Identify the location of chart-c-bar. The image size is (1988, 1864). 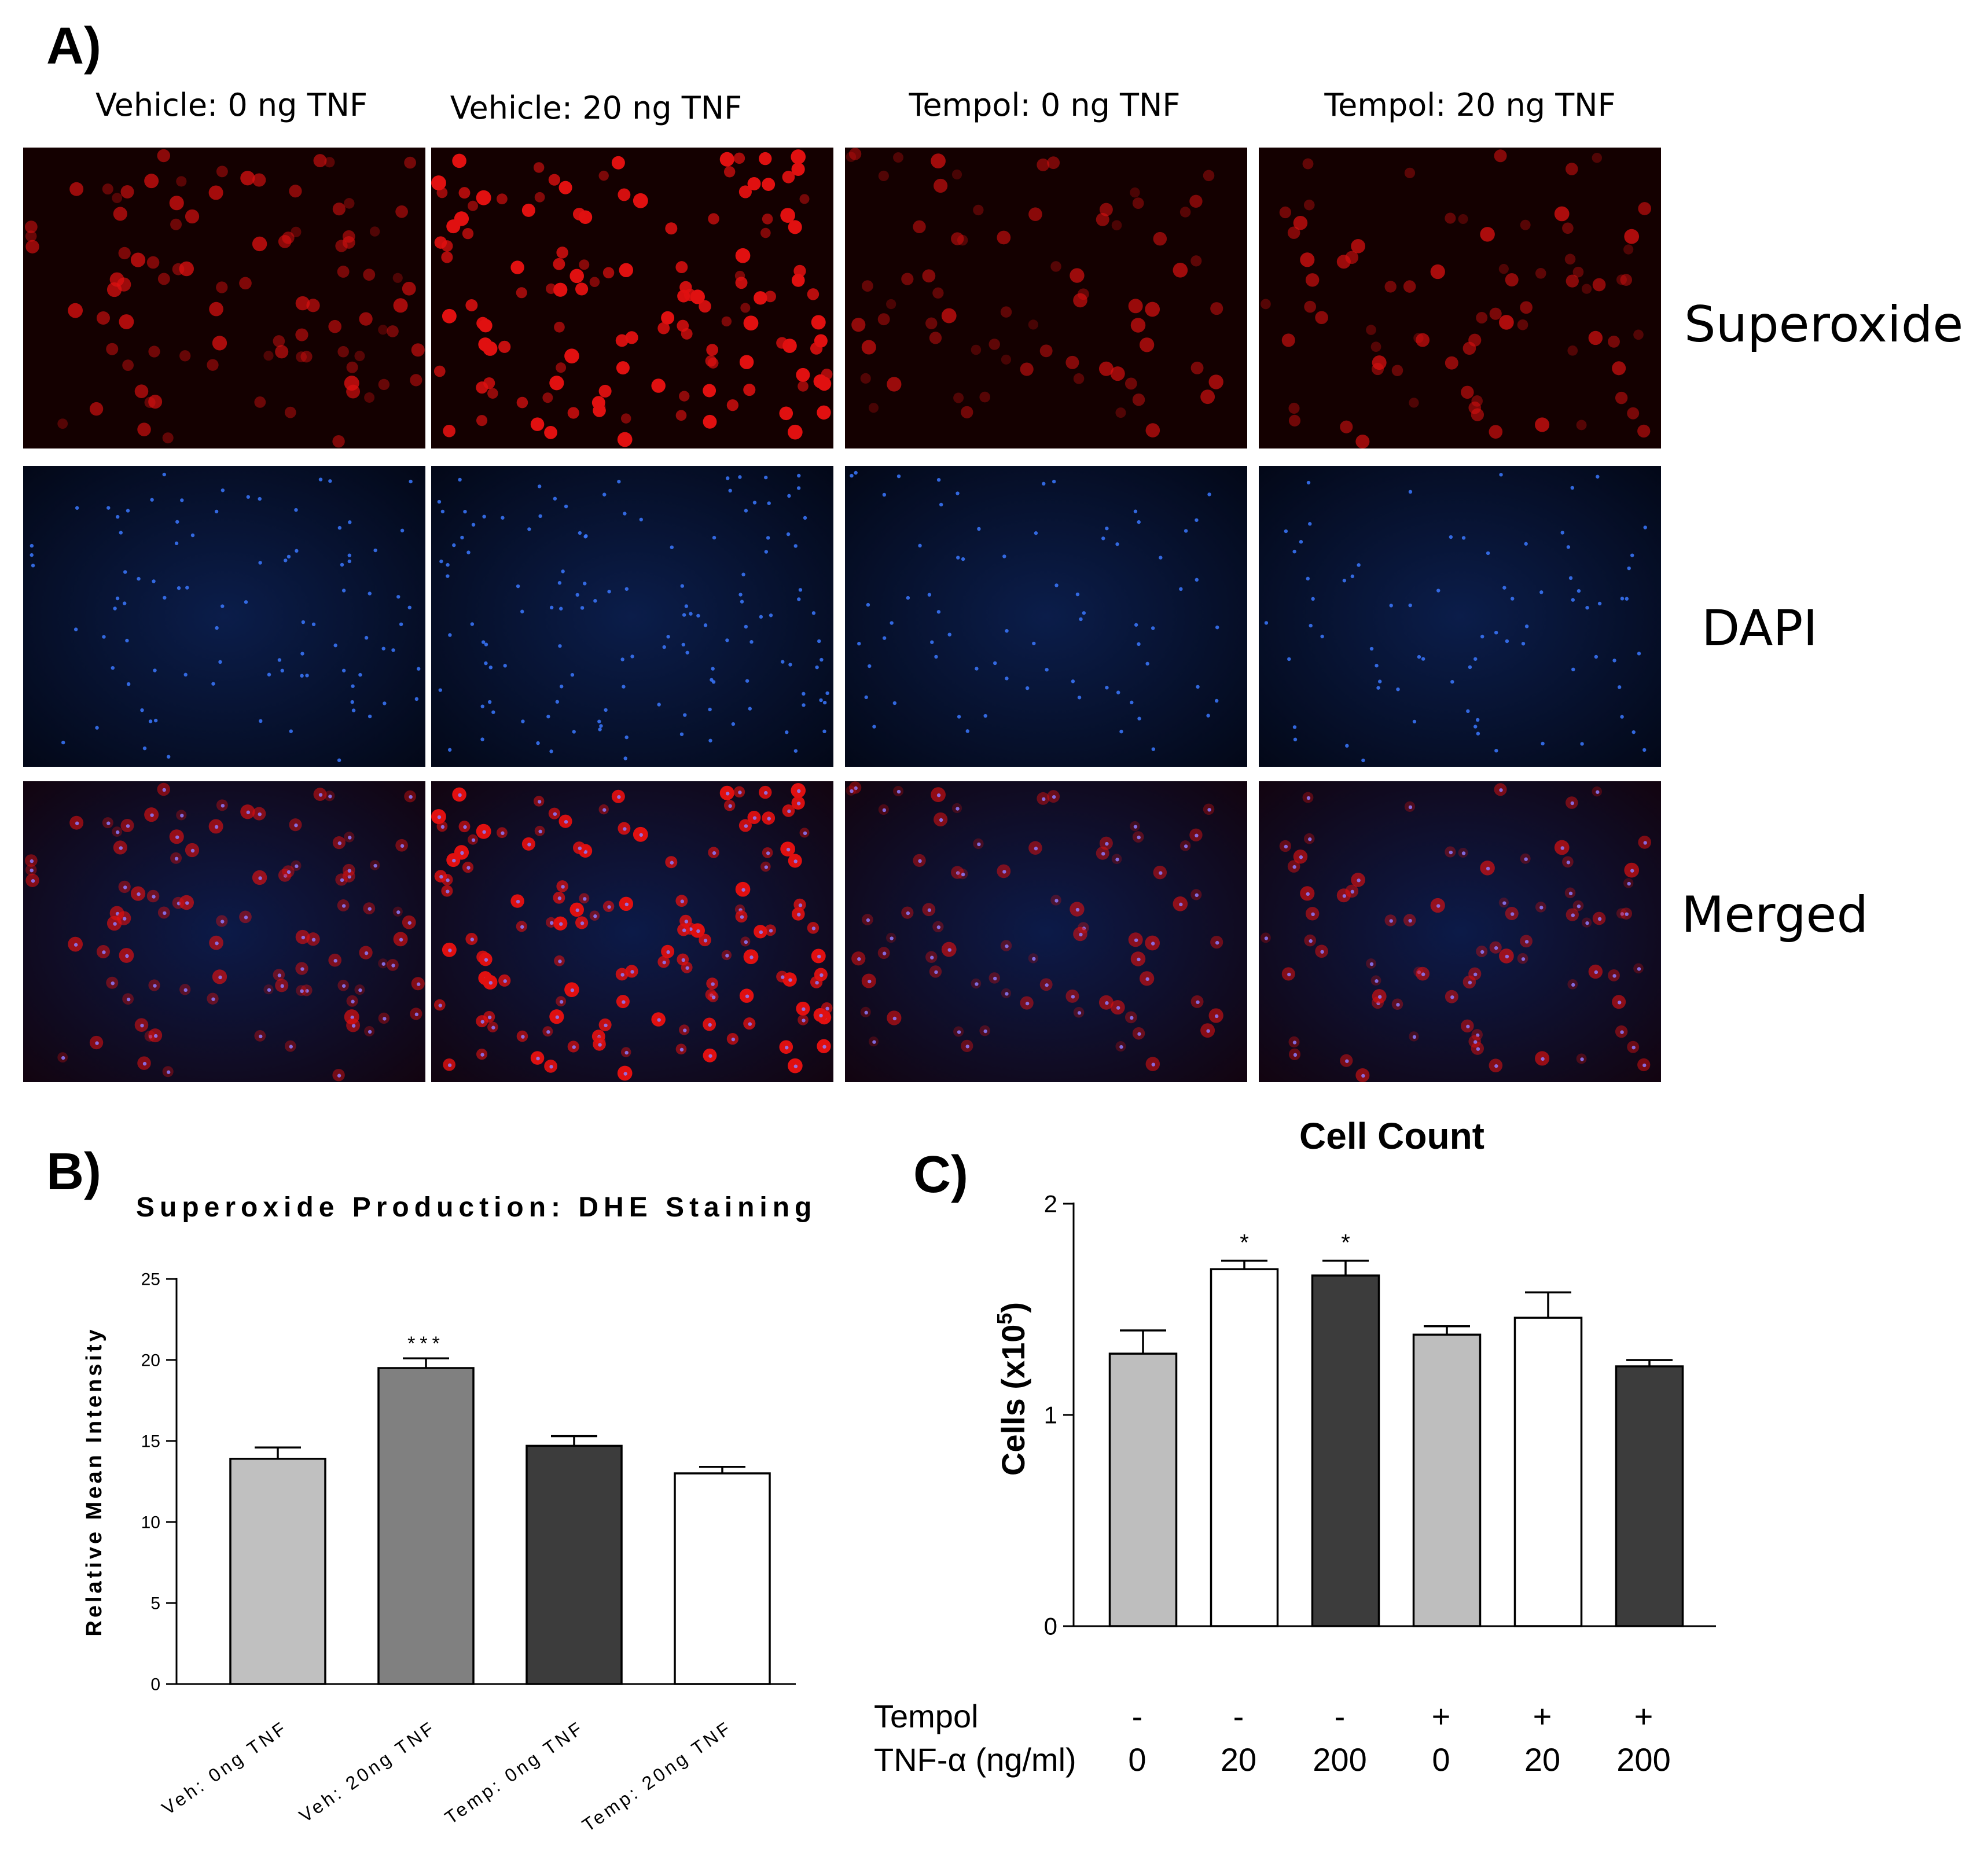
(1447, 1480).